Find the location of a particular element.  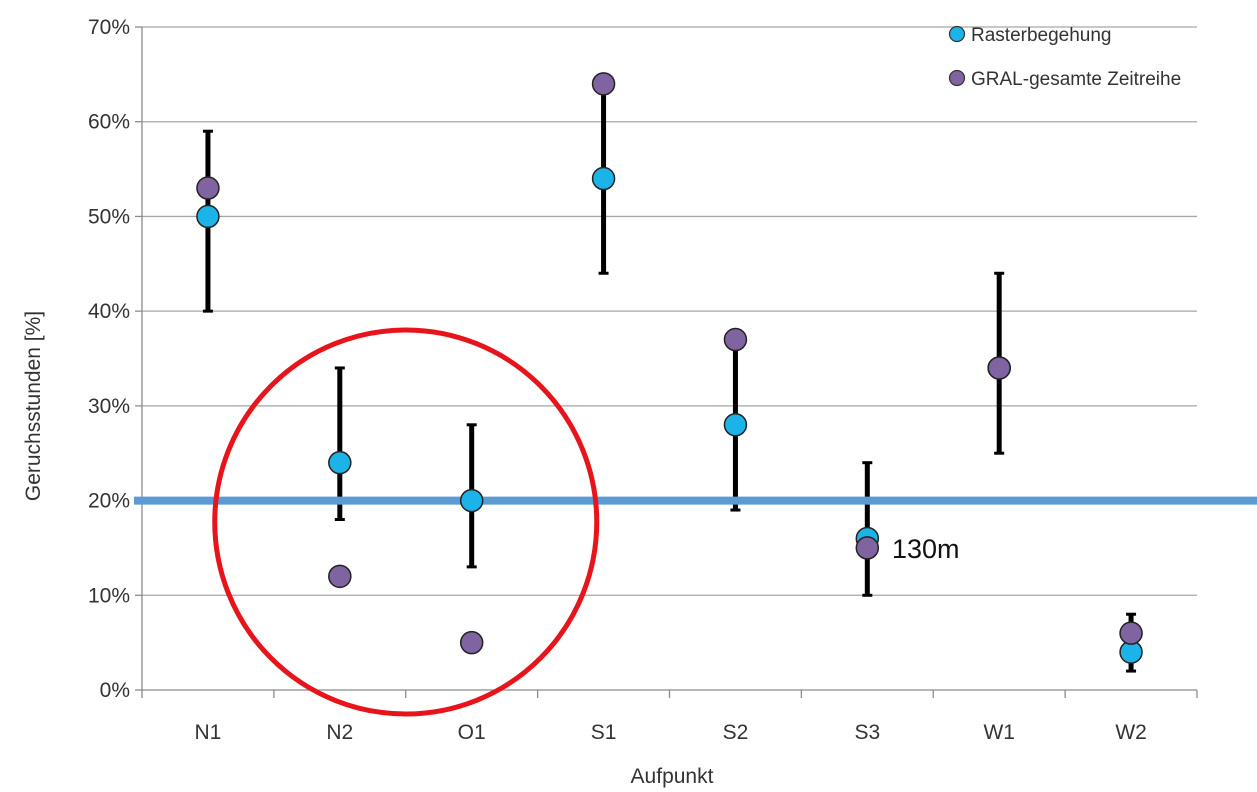

y-axis-title: Geruchsstunden [%] is located at coordinates (33, 406).